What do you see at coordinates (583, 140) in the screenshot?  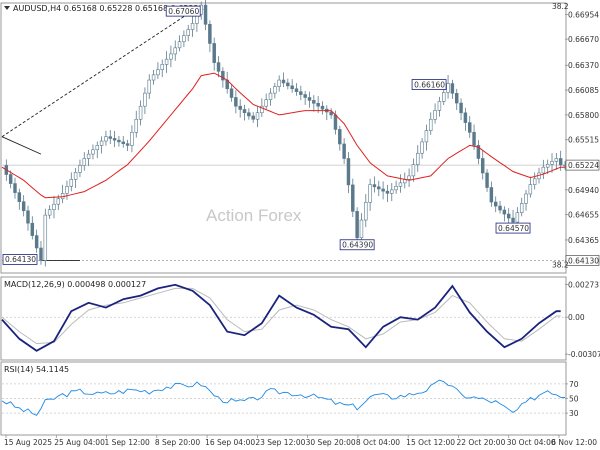 I see `price-ytick-label: 0.65515` at bounding box center [583, 140].